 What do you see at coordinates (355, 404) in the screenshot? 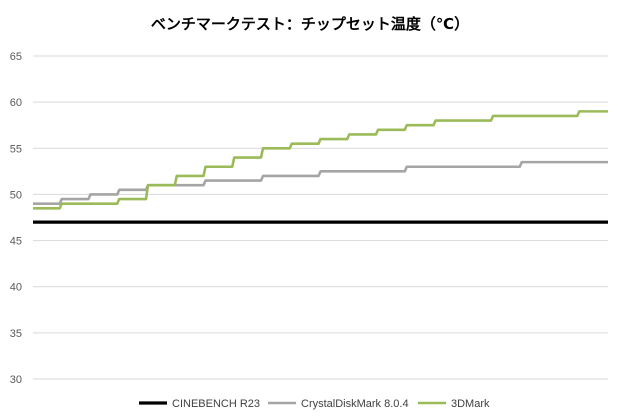
I see `legend-label-1: CrystalDiskMark 8.0.4` at bounding box center [355, 404].